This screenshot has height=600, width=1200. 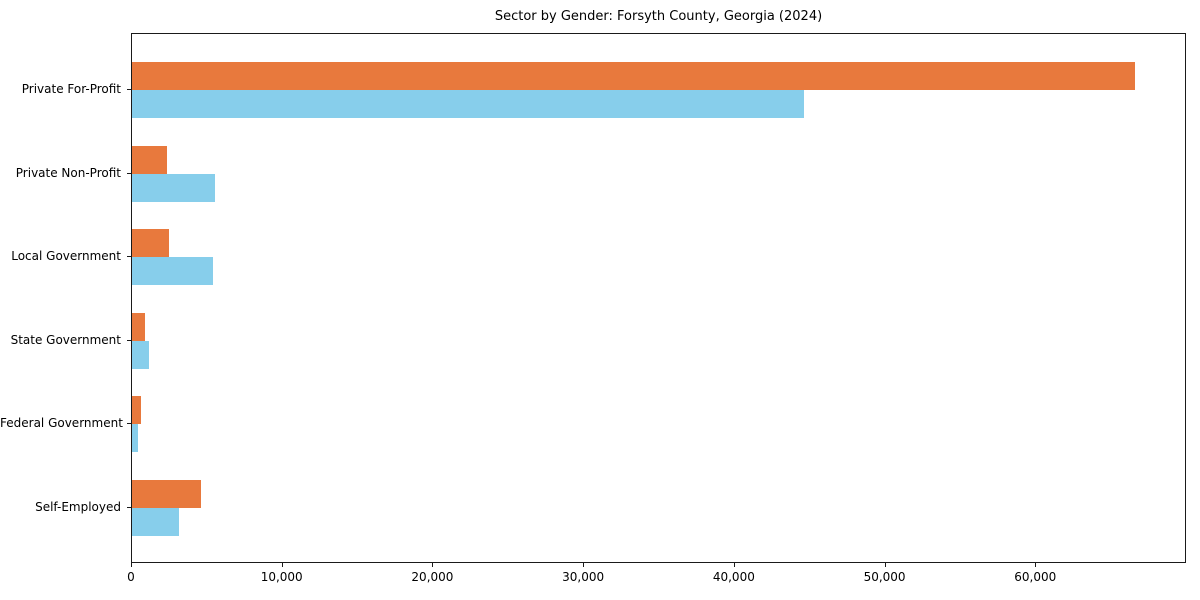 What do you see at coordinates (137, 410) in the screenshot?
I see `bar-male-federal-government` at bounding box center [137, 410].